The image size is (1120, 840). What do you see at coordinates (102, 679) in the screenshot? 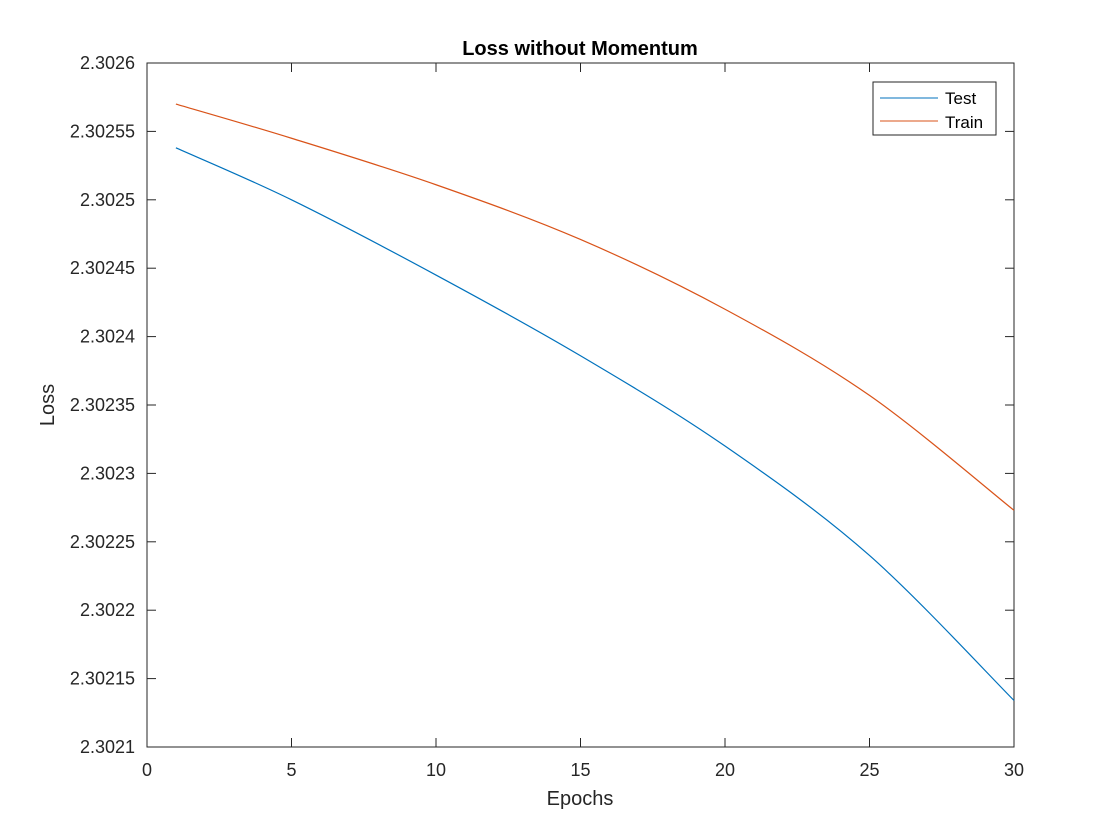
I see `y-tick-label: 2.30215` at bounding box center [102, 679].